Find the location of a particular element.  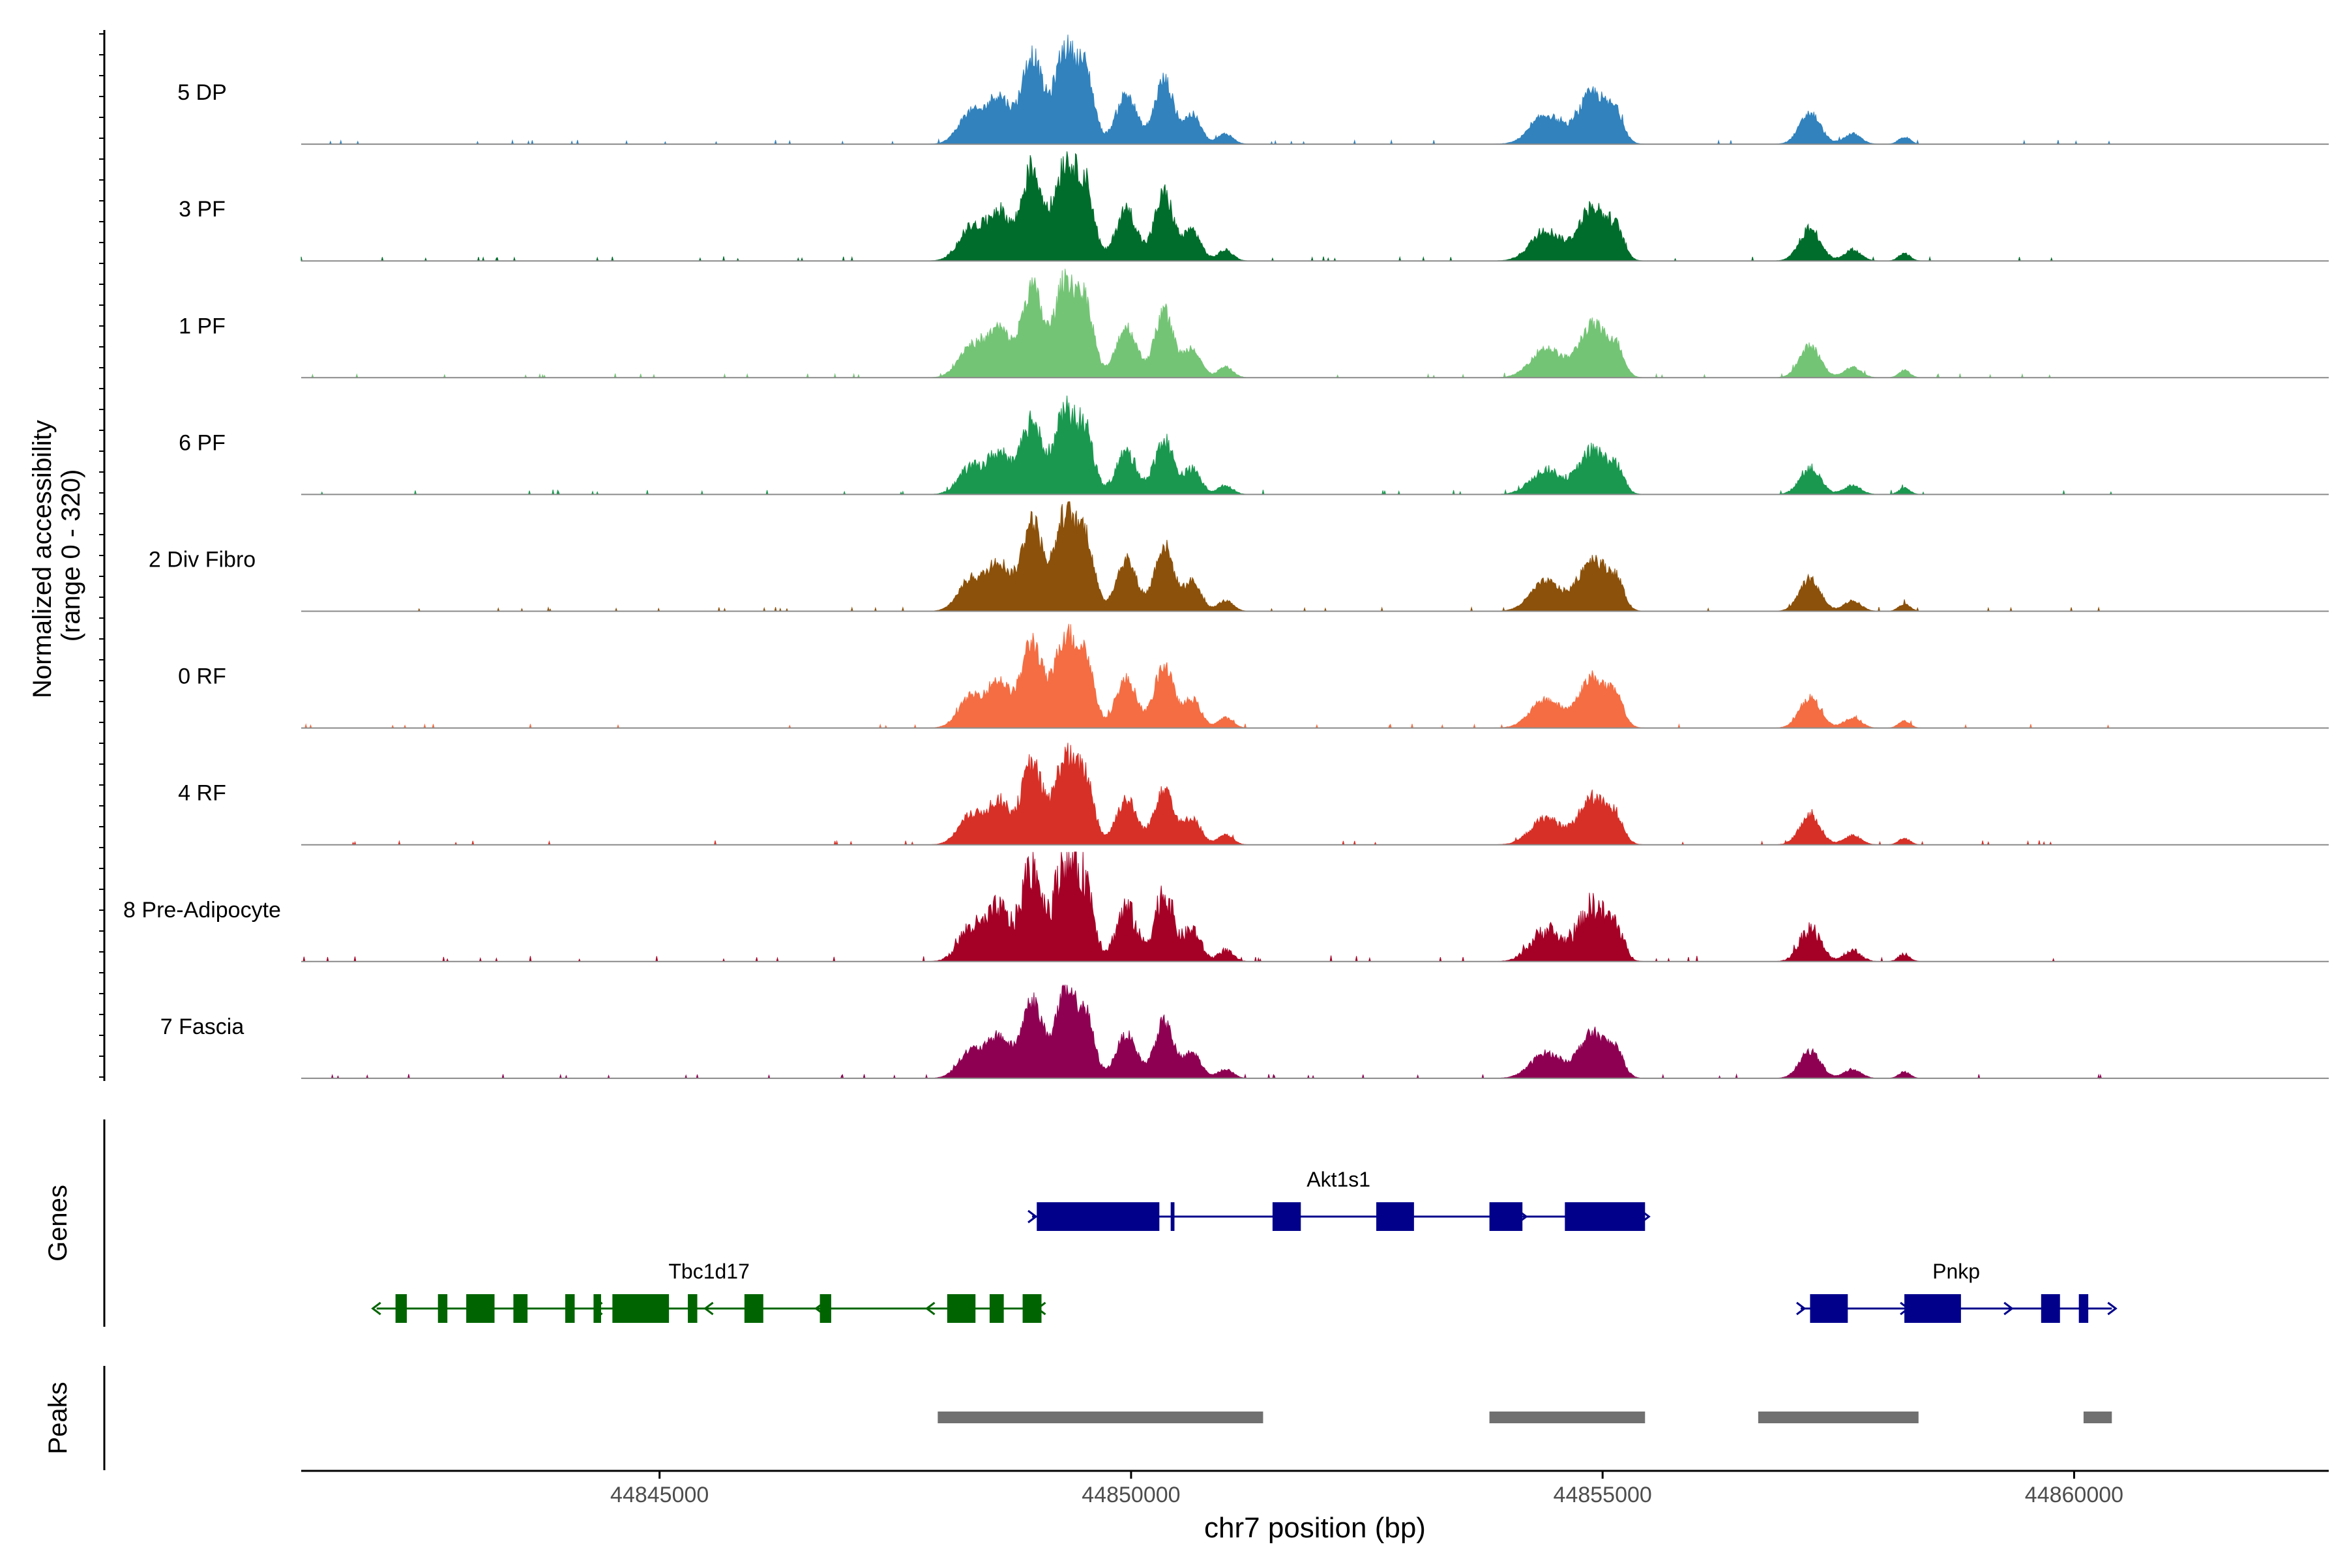

gene-label-Akt1s1: Akt1s1 is located at coordinates (1338, 1180).